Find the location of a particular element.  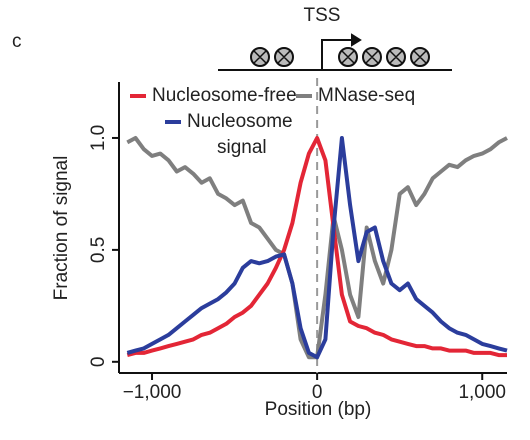

arrow-head is located at coordinates (356, 40).